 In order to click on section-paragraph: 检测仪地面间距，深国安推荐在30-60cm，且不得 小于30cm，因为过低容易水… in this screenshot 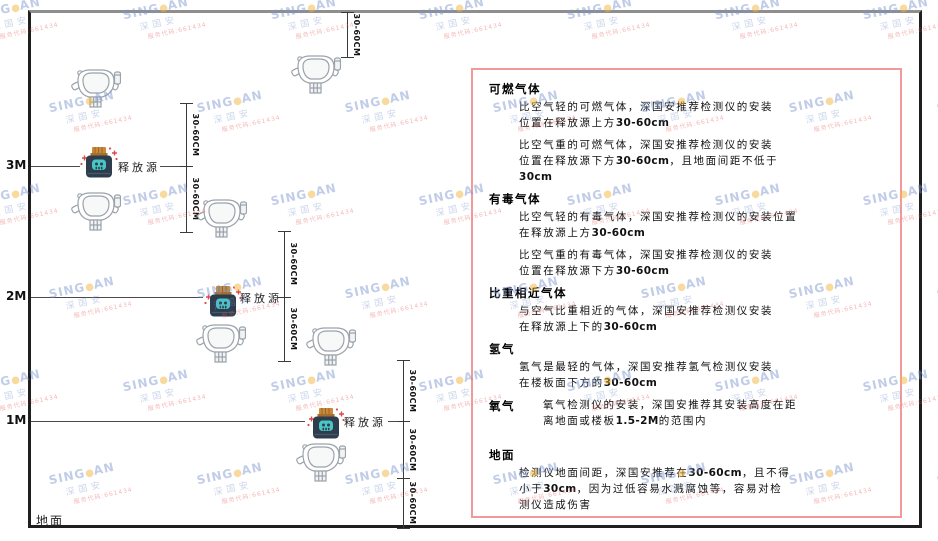, I will do `click(655, 489)`.